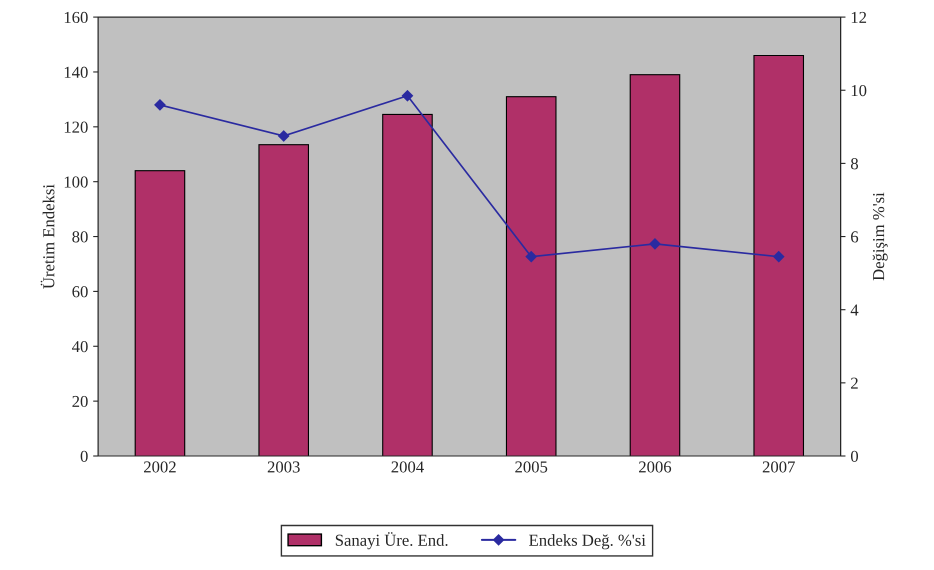  What do you see at coordinates (880, 236) in the screenshot?
I see `y2-axis-title: Değişim %'si` at bounding box center [880, 236].